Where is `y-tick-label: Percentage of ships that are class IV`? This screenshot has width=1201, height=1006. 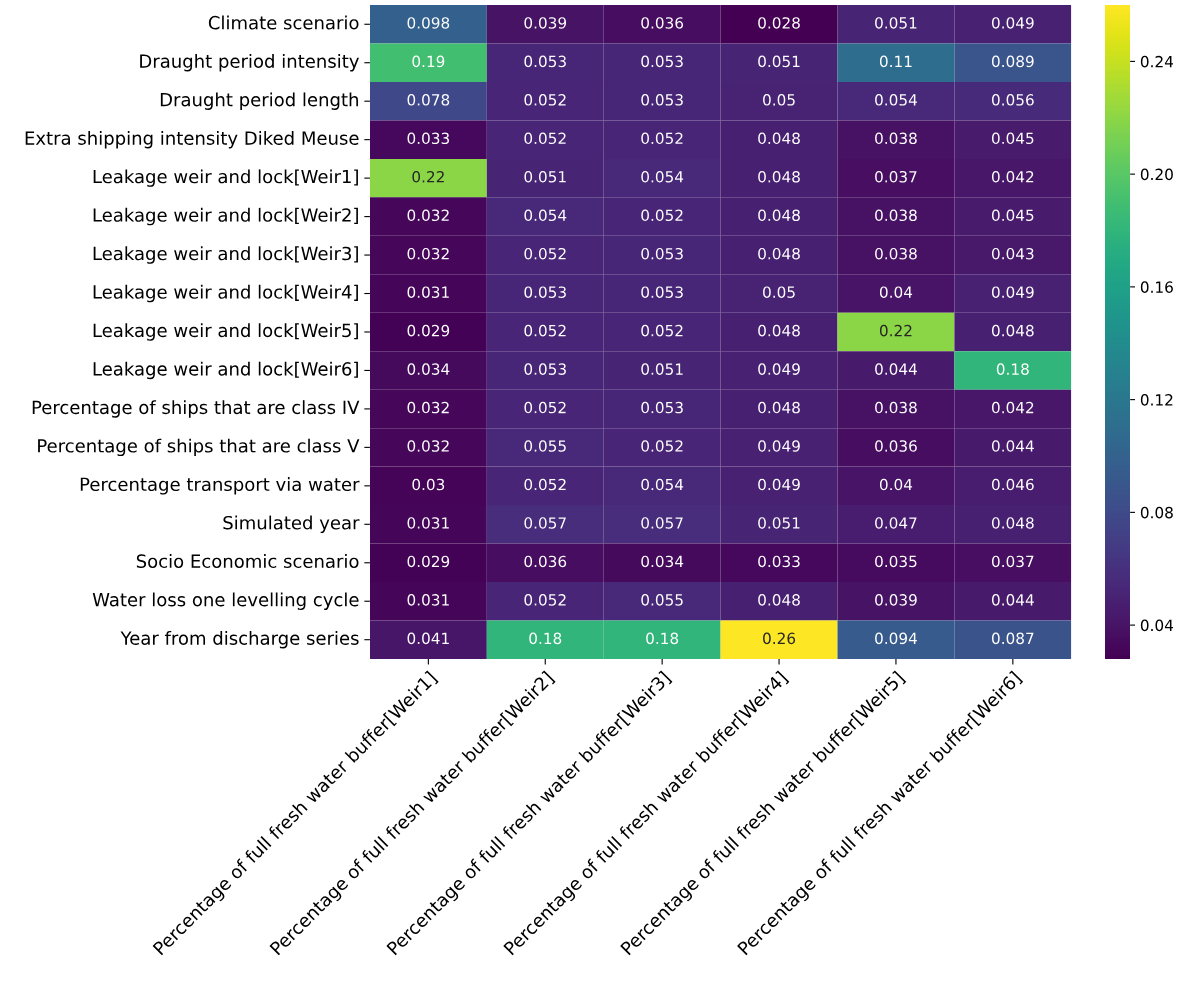
y-tick-label: Percentage of ships that are class IV is located at coordinates (196, 409).